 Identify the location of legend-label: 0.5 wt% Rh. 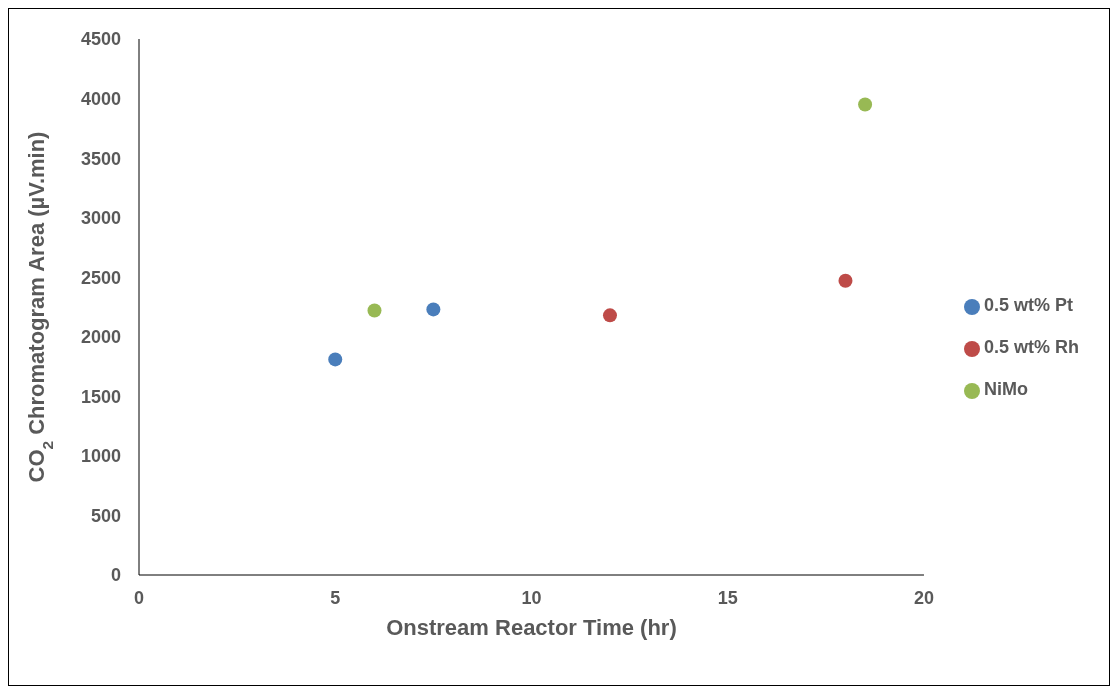
(1031, 347).